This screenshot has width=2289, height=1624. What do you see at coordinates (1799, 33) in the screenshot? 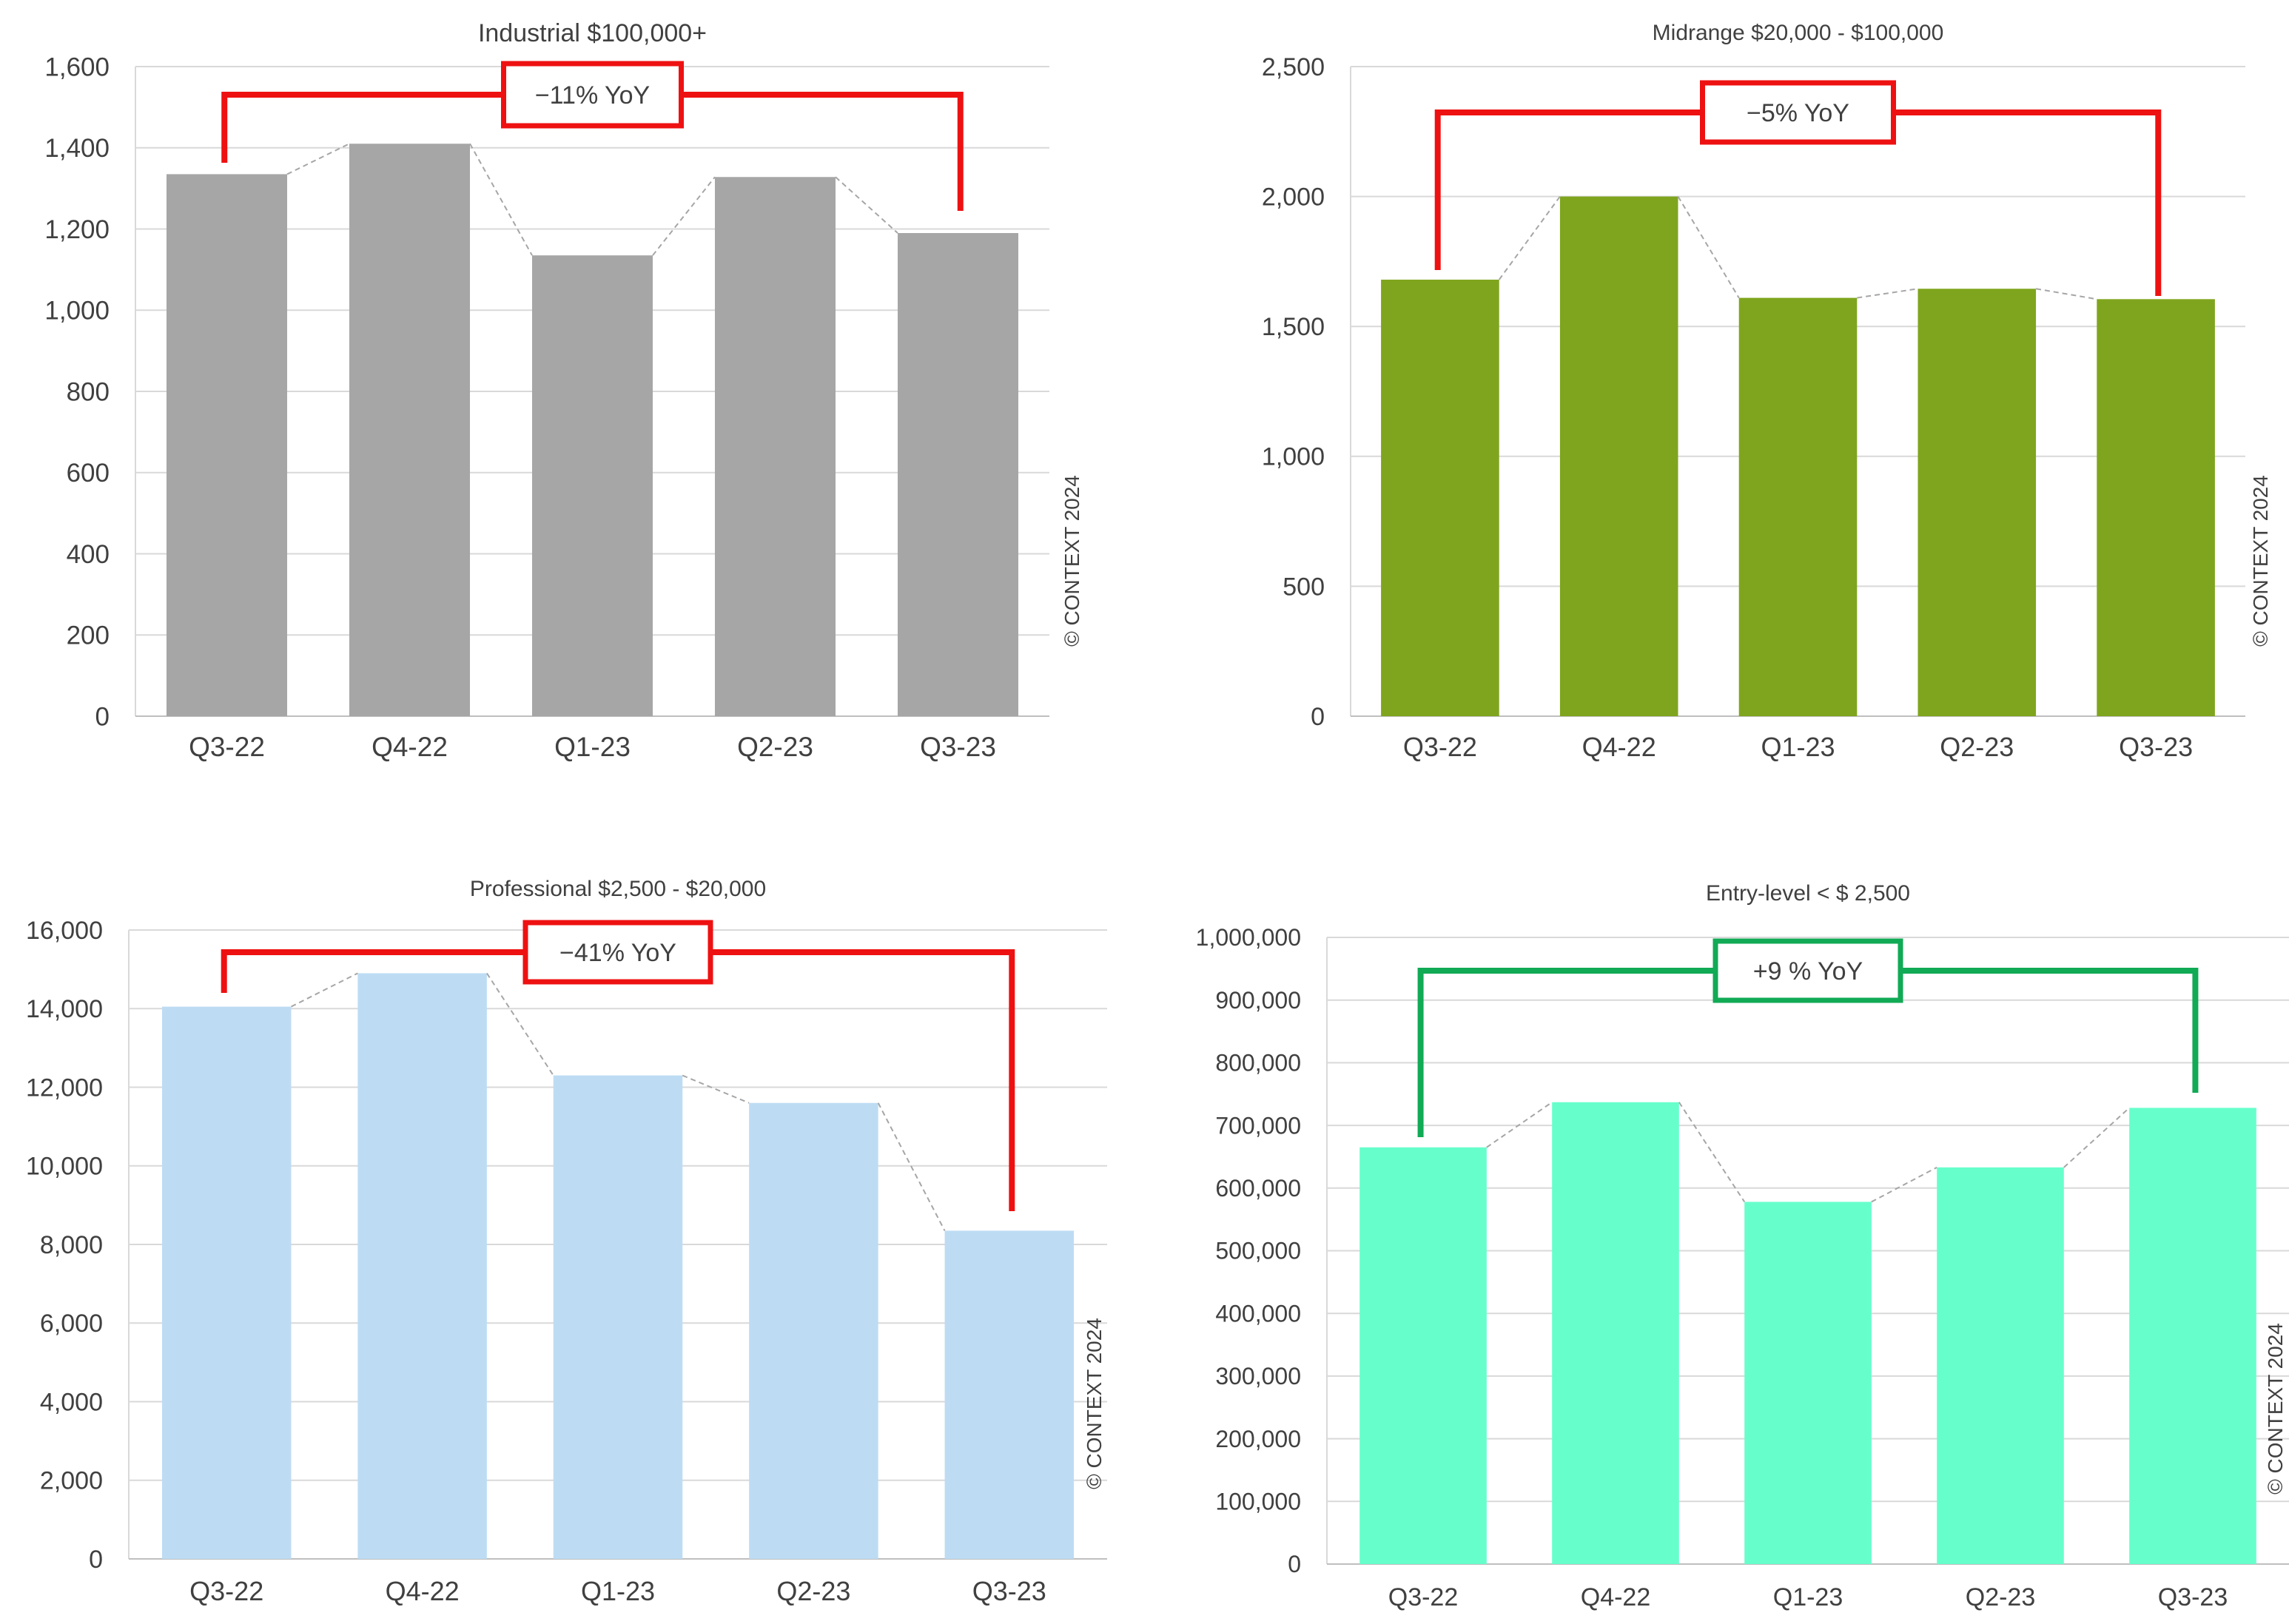
I see `chart-title: Midrange $20,000 - $100,000` at bounding box center [1799, 33].